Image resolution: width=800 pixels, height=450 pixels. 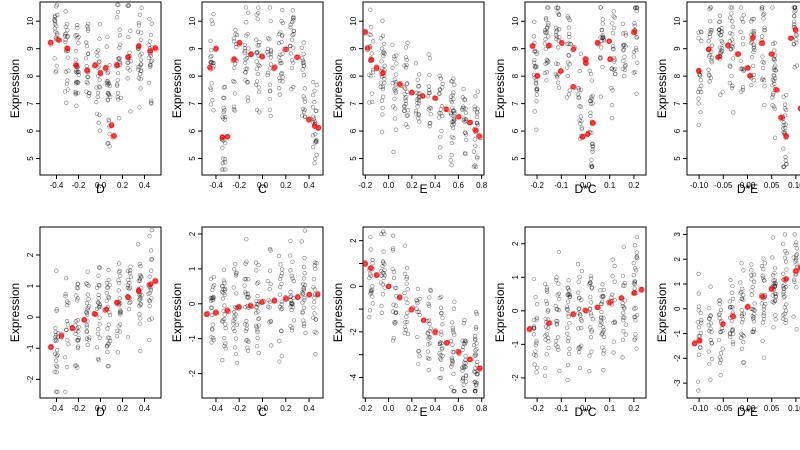 What do you see at coordinates (459, 185) in the screenshot?
I see `x-tick-label: 0.6` at bounding box center [459, 185].